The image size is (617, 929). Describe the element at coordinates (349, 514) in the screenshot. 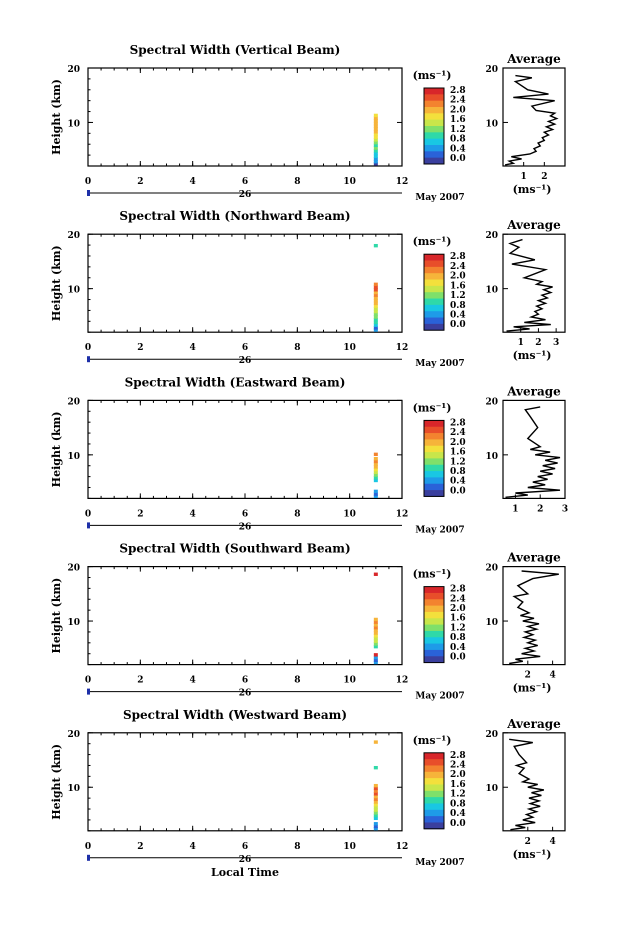

I see `x-tick-label: 10` at that location.